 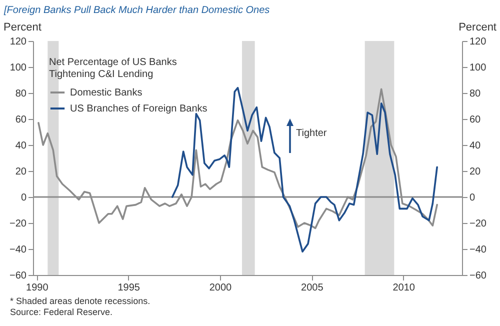 I want to click on y-tick-label: 120, so click(x=18, y=42).